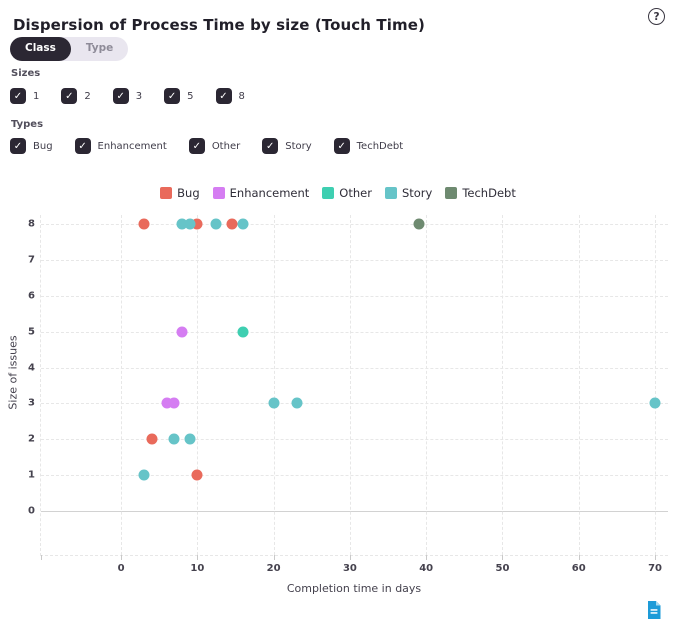  I want to click on type-checkbox-story: ✓ Story, so click(287, 146).